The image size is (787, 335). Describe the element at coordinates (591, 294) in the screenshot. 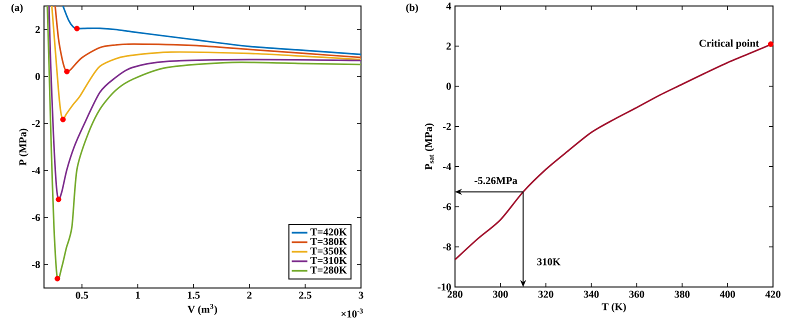

I see `x-tick-label: 340` at that location.